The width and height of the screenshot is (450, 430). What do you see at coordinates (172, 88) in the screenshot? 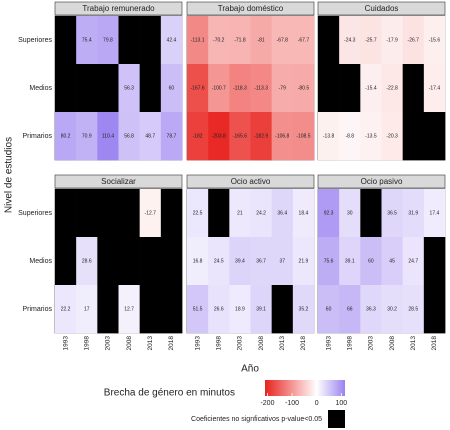
I see `cell-label: 60` at bounding box center [172, 88].